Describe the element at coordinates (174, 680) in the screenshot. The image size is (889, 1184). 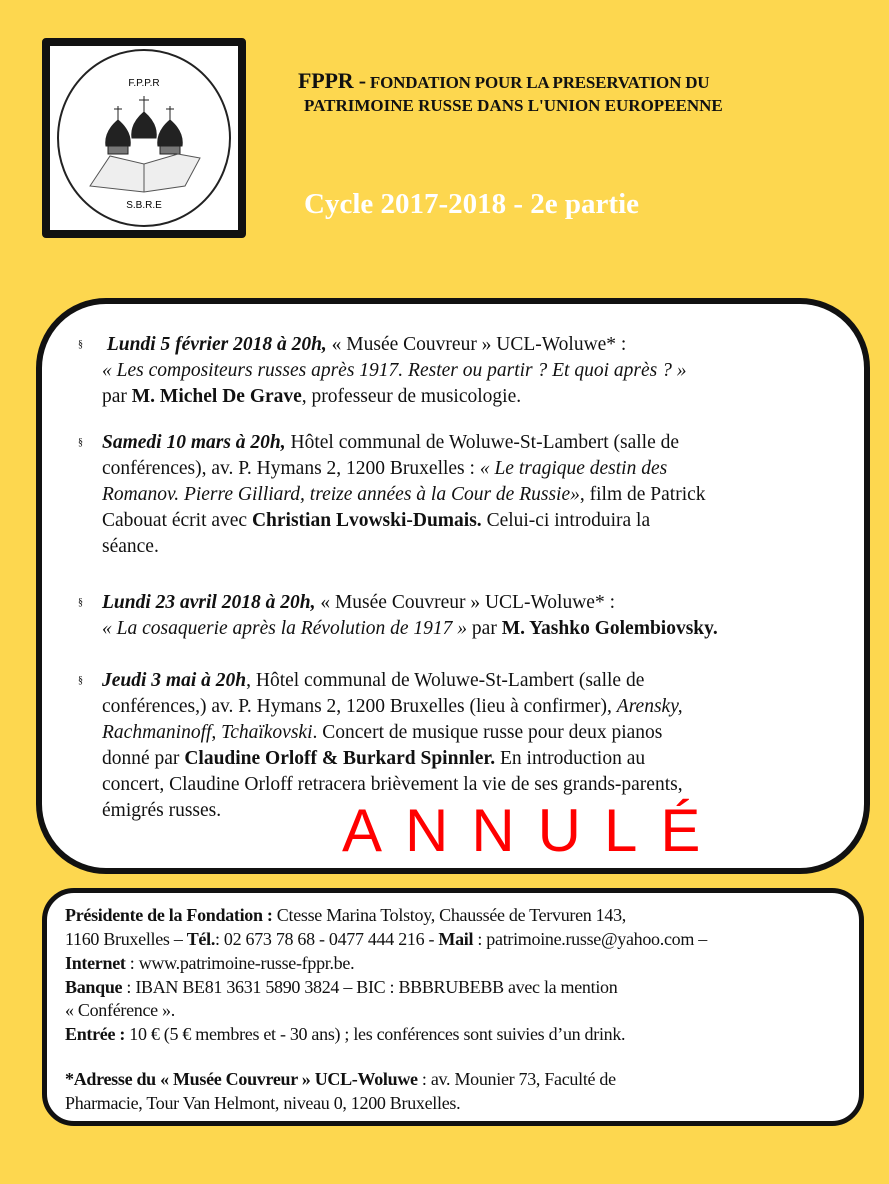
I see `event-date: Jeudi 3 mai à 20h` at that location.